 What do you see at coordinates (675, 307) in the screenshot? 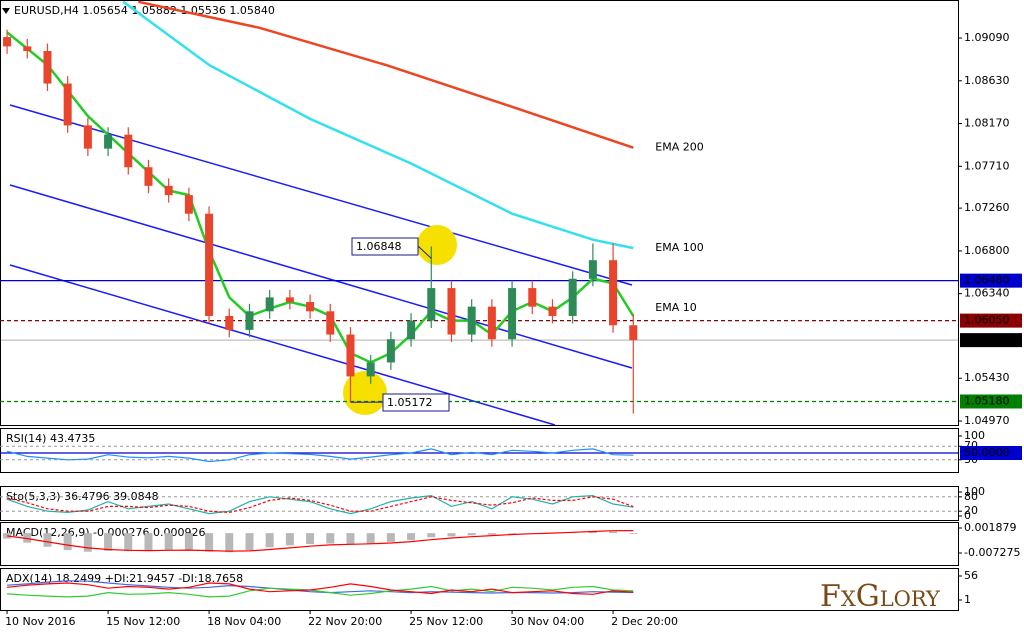
I see `series-label: EMA 10` at bounding box center [675, 307].